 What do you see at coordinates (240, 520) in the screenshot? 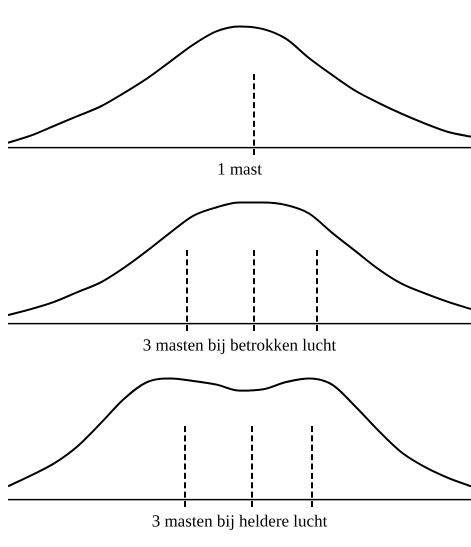
I see `text: 3 masten bij heldere lucht` at bounding box center [240, 520].